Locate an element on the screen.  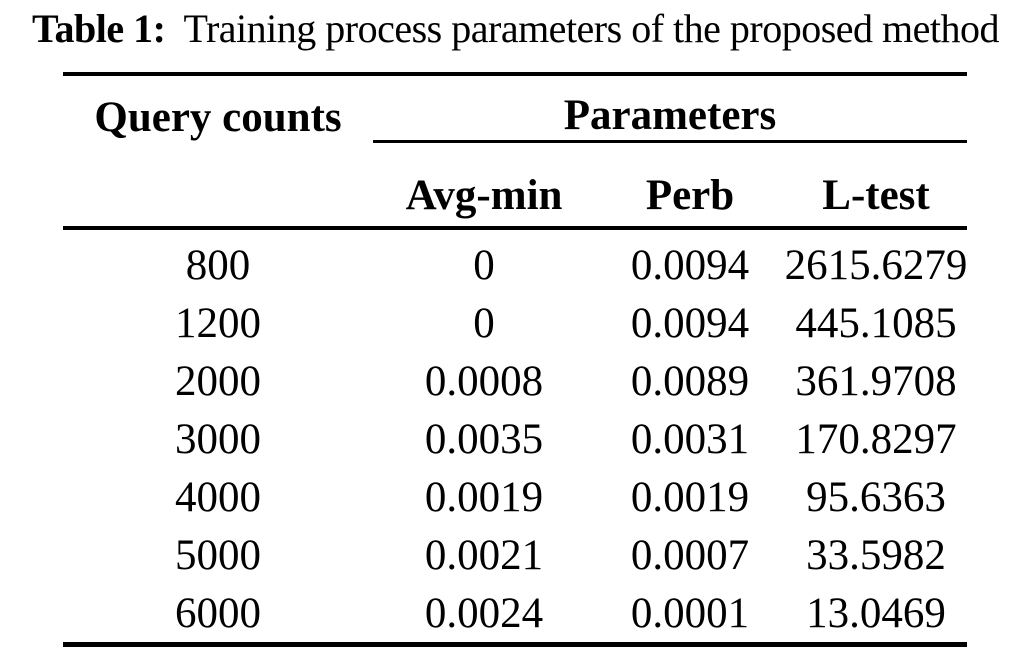
cell-avg-min: 0.0021 is located at coordinates (484, 555).